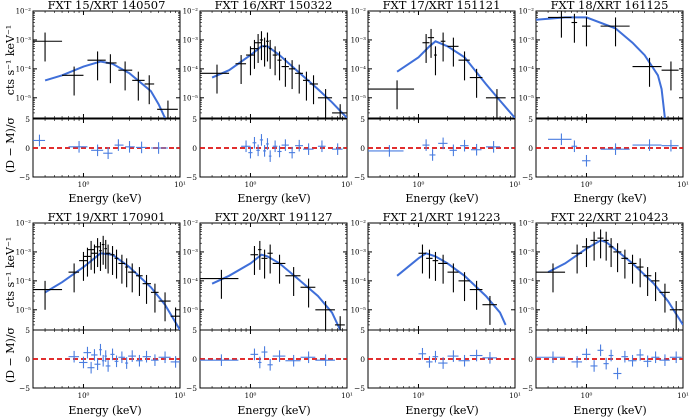  Describe the element at coordinates (104, 410) in the screenshot. I see `xlabel-row2-col1: Energy (keV)` at that location.